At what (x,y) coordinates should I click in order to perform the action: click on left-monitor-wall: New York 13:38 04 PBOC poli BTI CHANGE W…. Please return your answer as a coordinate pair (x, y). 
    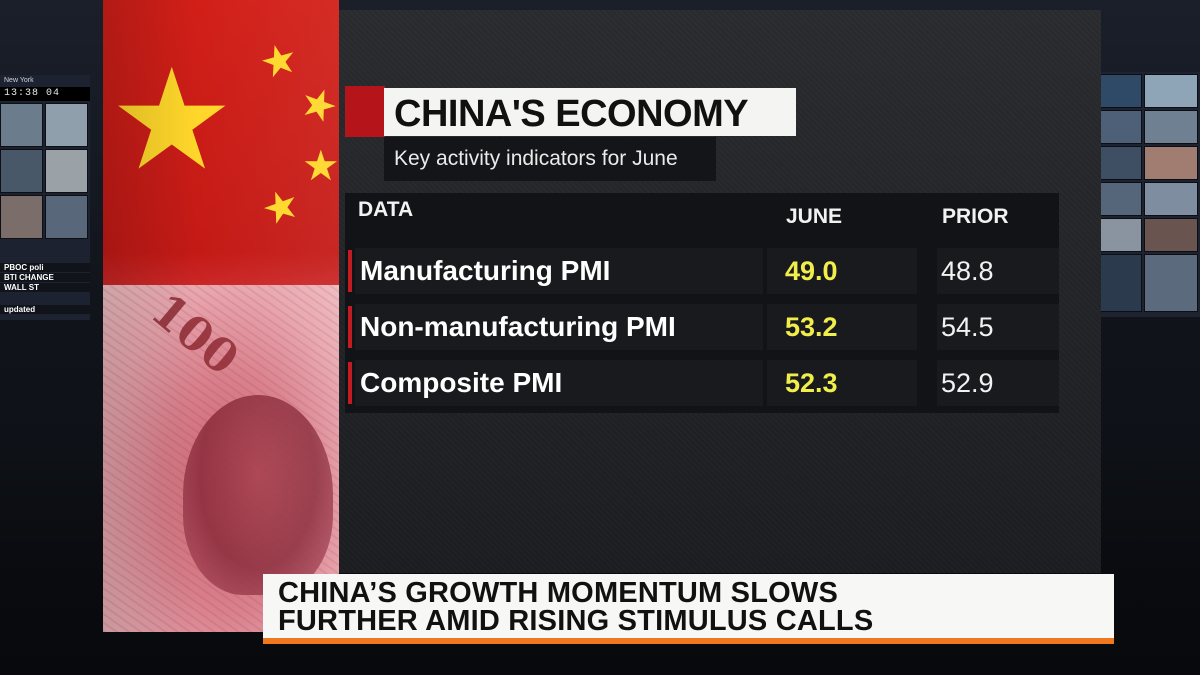
    Looking at the image, I should click on (45, 197).